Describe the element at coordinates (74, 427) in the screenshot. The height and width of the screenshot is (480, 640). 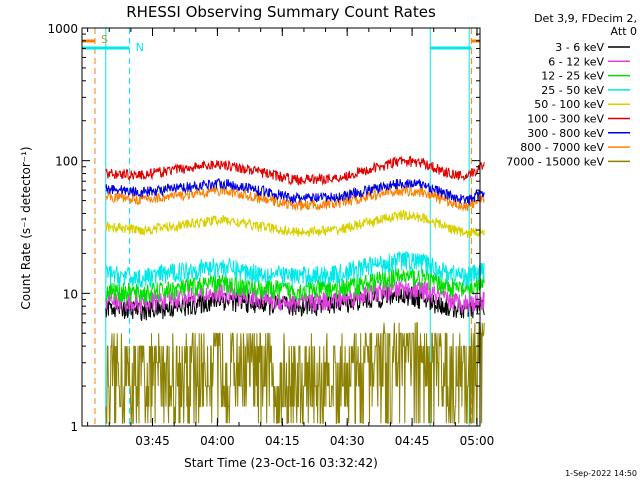
I see `y-tick-label: 1` at that location.